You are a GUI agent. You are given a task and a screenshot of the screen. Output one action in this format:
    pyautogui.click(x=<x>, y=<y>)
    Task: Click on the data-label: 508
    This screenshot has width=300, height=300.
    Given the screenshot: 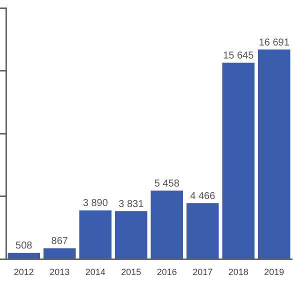 What is the action you would take?
    pyautogui.click(x=24, y=246)
    